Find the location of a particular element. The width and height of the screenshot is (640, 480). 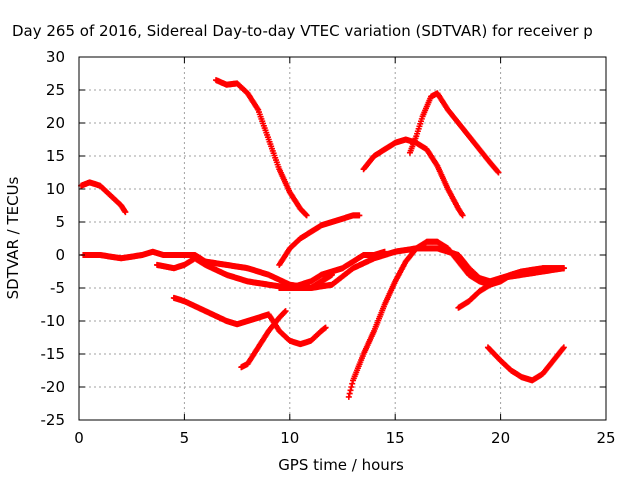

x-tick-label: 5 is located at coordinates (185, 438).